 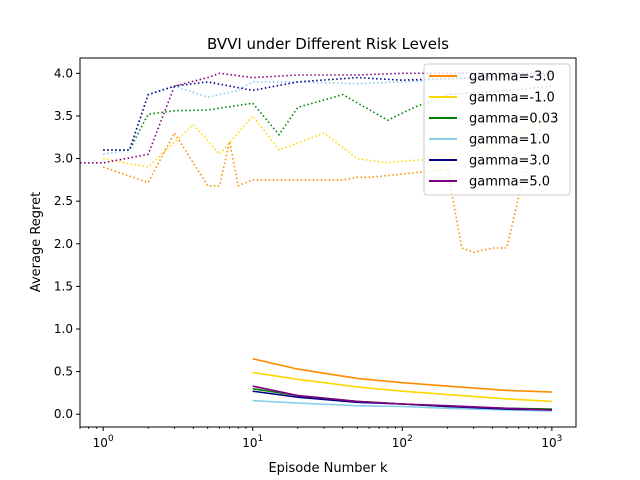 What do you see at coordinates (63, 116) in the screenshot?
I see `y-tick-label: 3.5` at bounding box center [63, 116].